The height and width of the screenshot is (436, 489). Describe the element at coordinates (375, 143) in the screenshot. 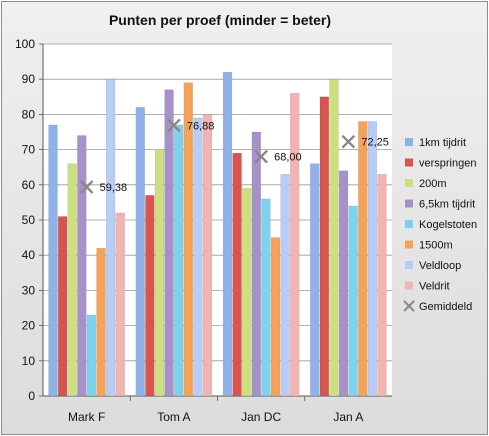

I see `average-label: 72,25` at that location.